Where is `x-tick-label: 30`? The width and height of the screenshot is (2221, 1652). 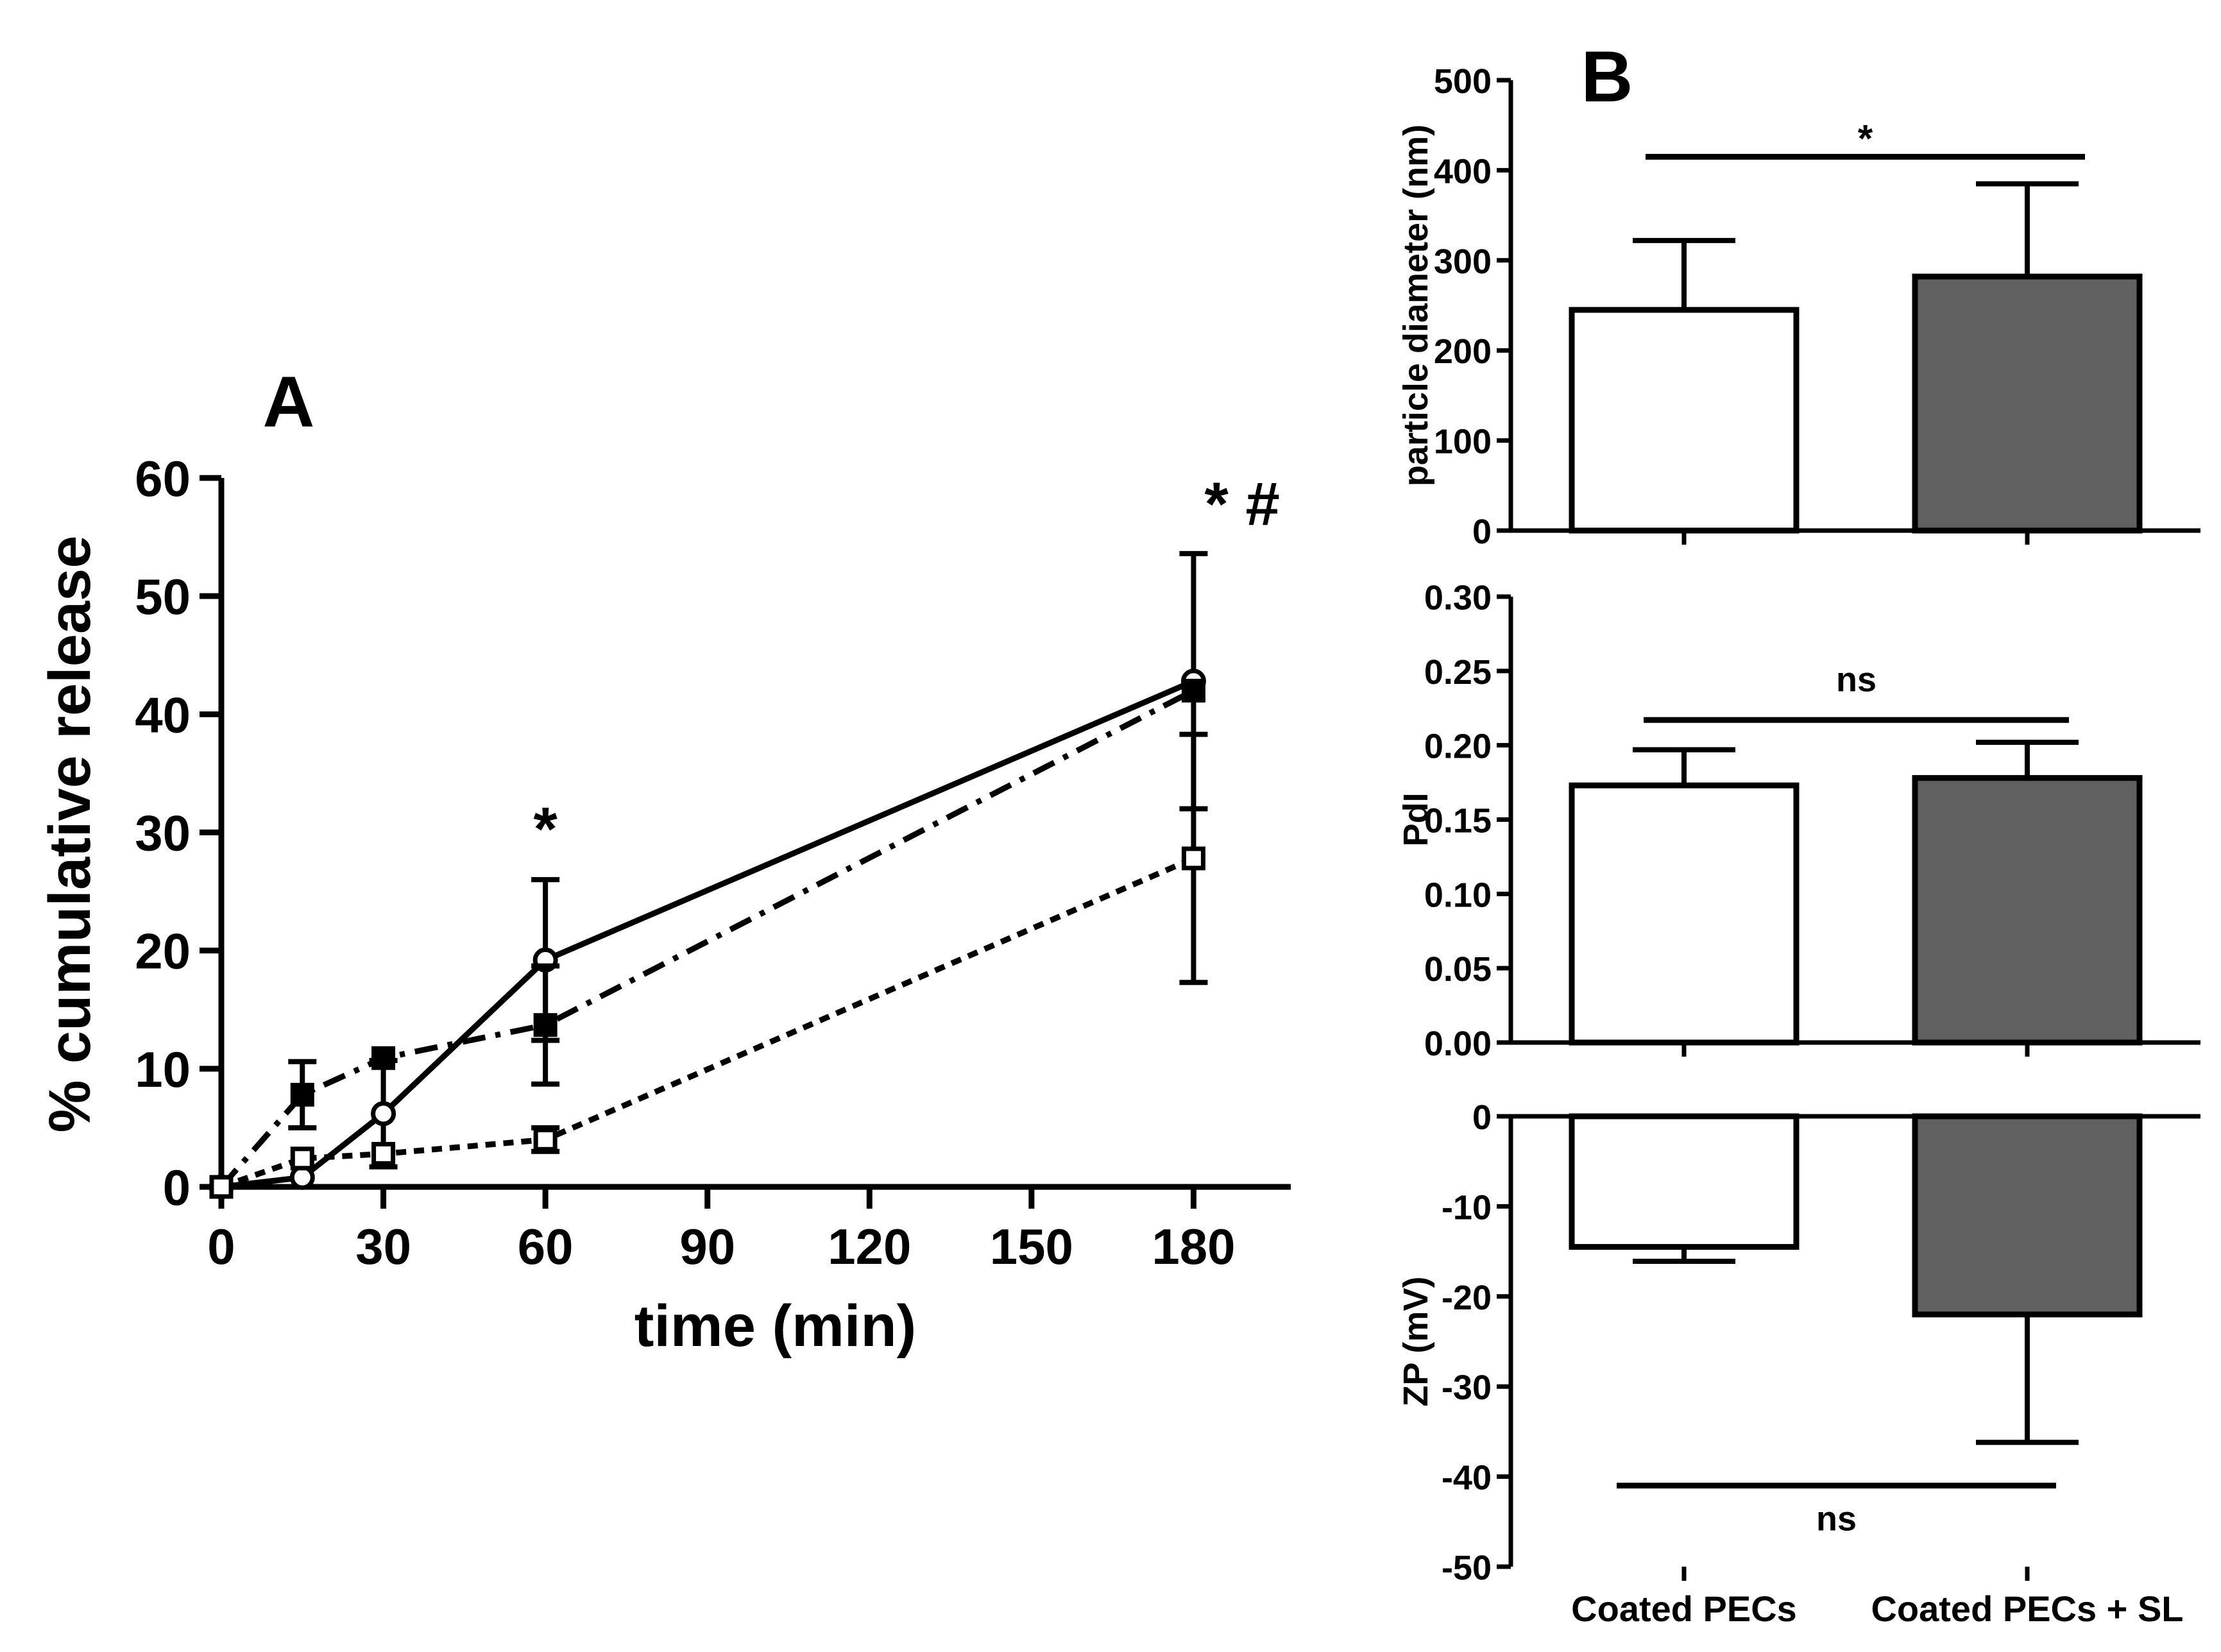
x-tick-label: 30 is located at coordinates (383, 1246).